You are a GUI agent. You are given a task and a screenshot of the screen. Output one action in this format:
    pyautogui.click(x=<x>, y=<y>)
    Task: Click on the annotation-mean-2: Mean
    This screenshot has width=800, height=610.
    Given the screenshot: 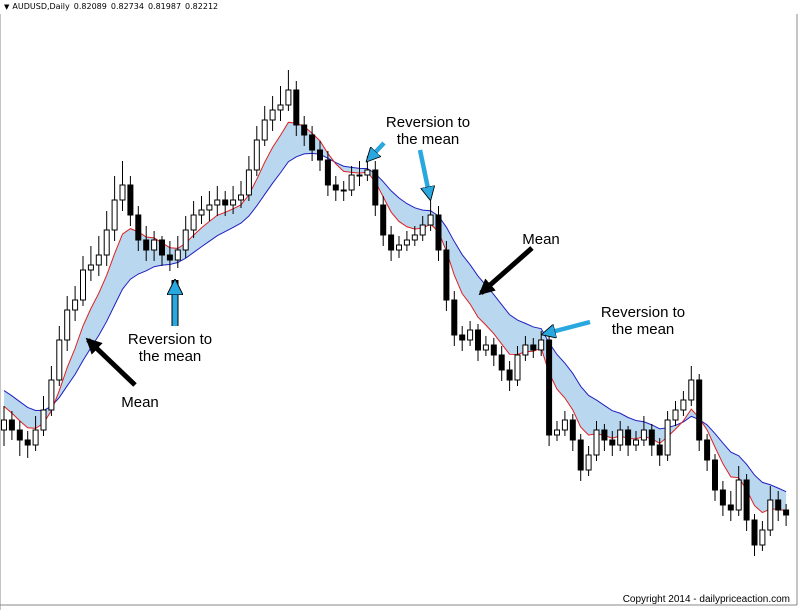 What is the action you would take?
    pyautogui.click(x=519, y=263)
    